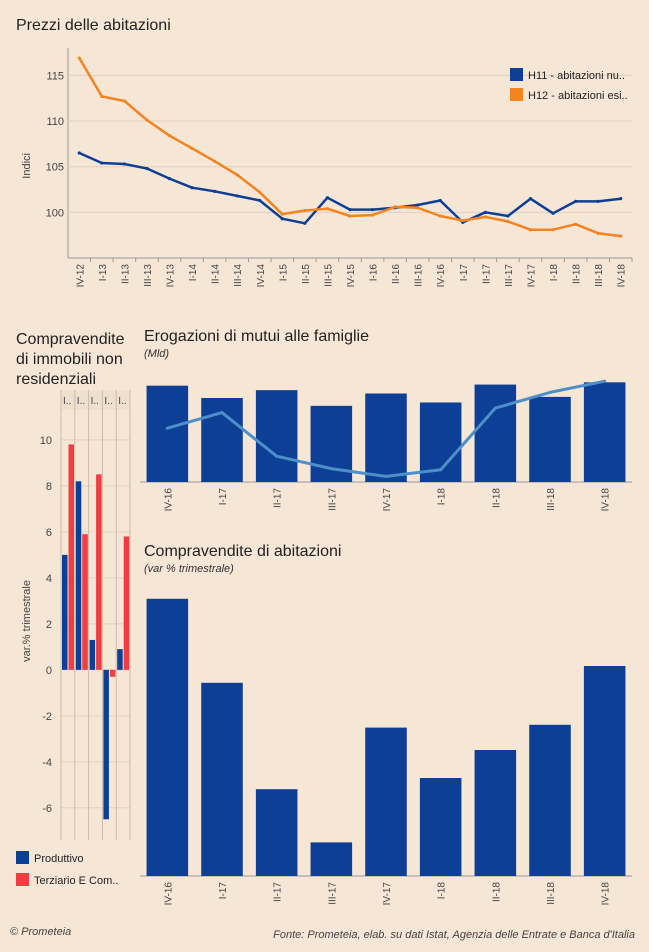  I want to click on mutui-title: Erogazioni di mutui alle famiglie, so click(256, 336).